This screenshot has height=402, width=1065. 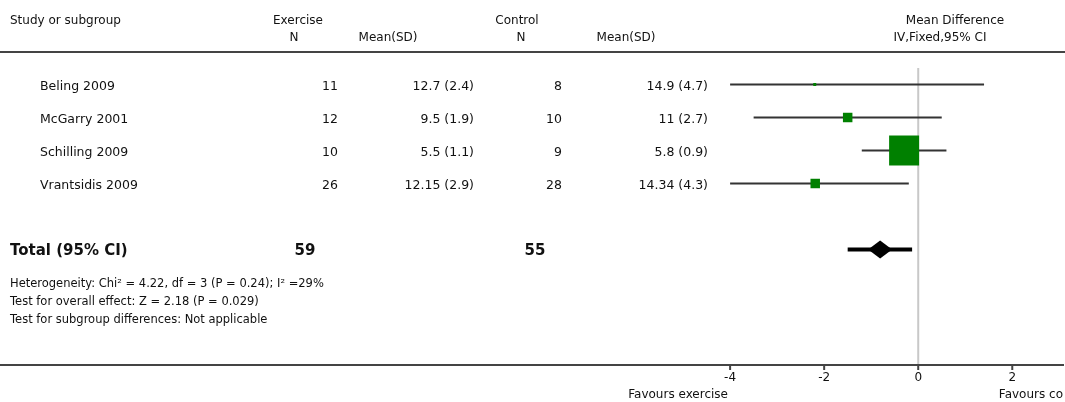 I want to click on text: 26, so click(x=330, y=183).